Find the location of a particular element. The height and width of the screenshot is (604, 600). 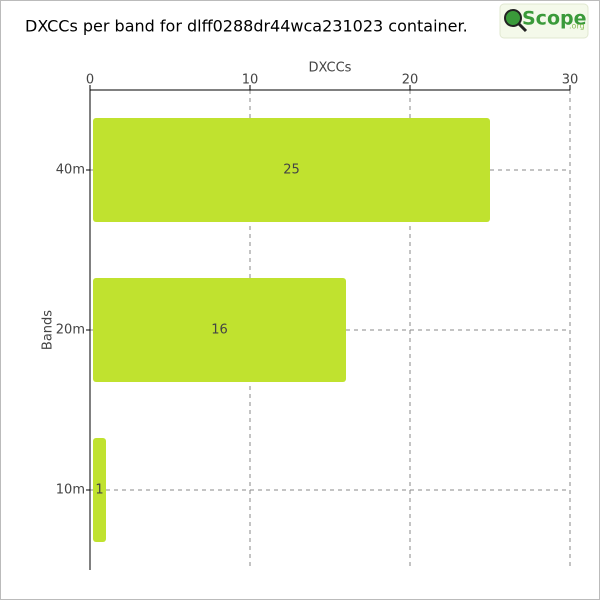

logo: Scope .org is located at coordinates (544, 21).